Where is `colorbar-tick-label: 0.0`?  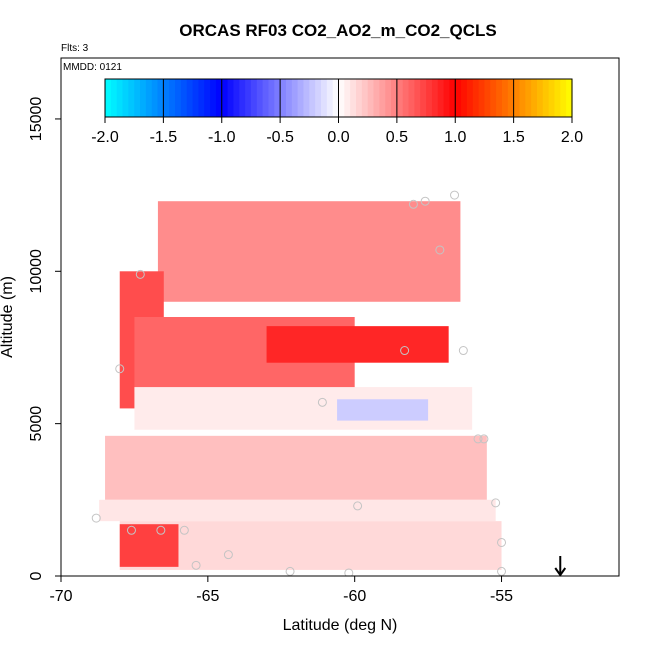 colorbar-tick-label: 0.0 is located at coordinates (338, 137).